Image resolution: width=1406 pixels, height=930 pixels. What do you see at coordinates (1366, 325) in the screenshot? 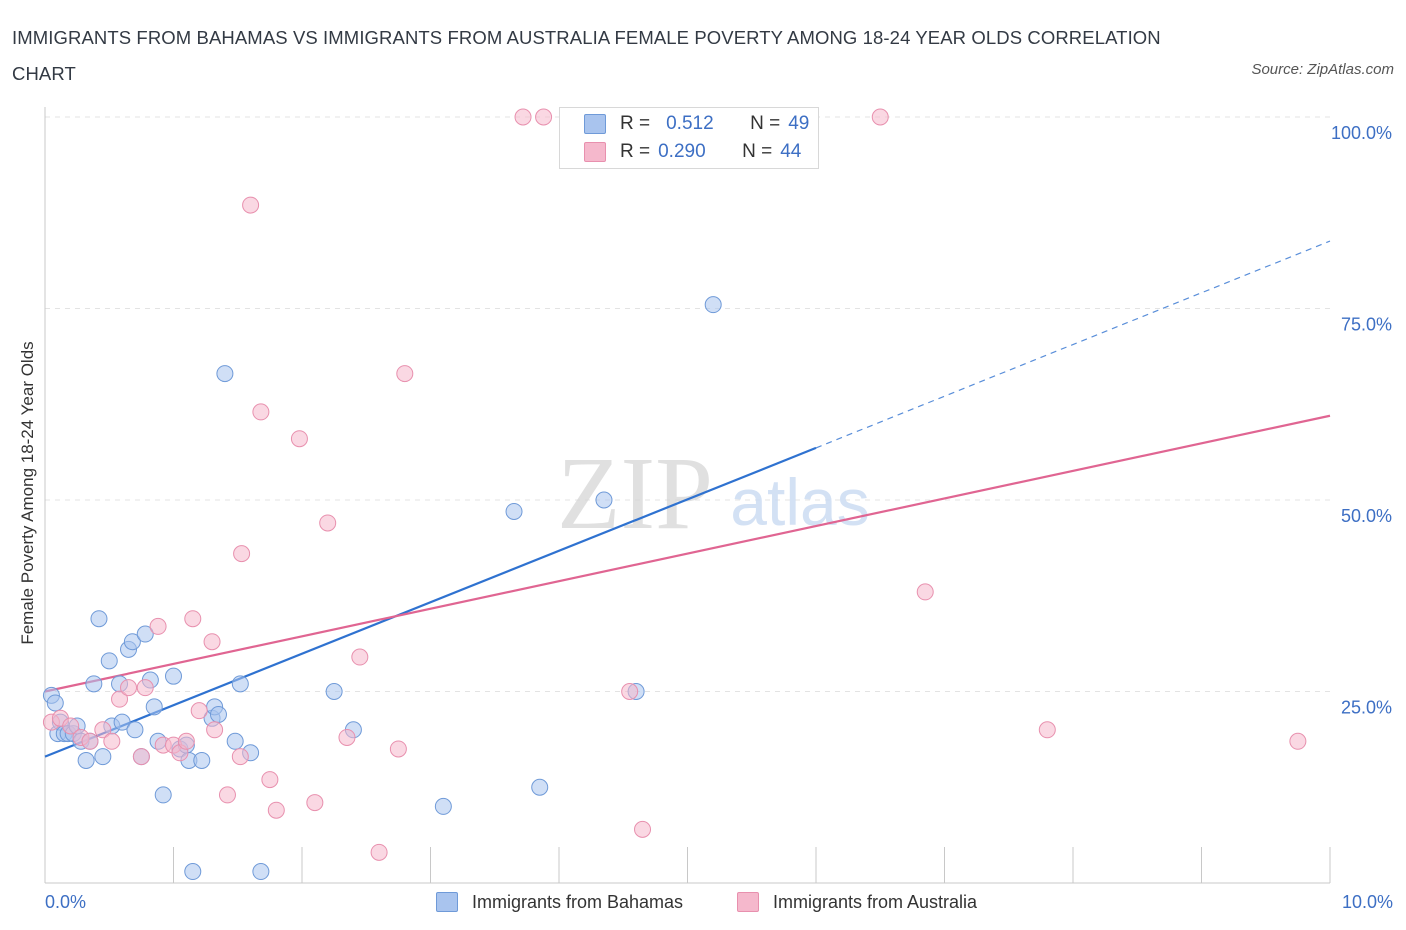
I see `y-tick-label: 75.0%` at bounding box center [1366, 325].